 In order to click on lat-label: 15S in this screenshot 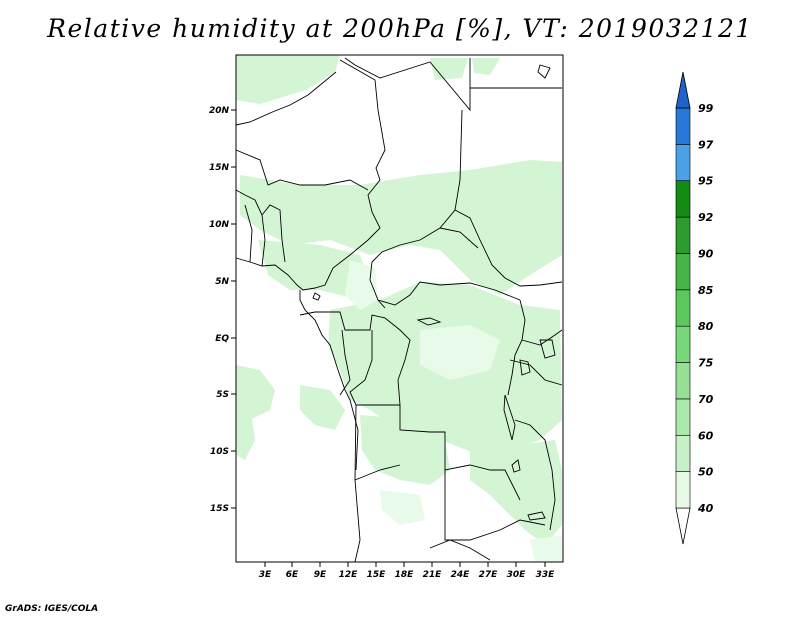, I will do `click(219, 509)`.